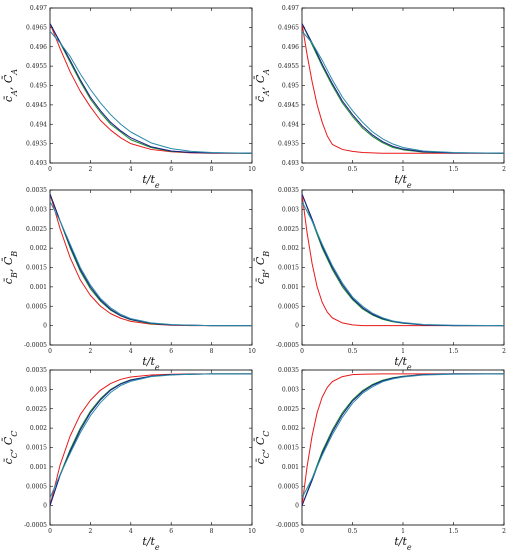 Image resolution: width=517 pixels, height=550 pixels. I want to click on x-tick-label: 8, so click(212, 351).